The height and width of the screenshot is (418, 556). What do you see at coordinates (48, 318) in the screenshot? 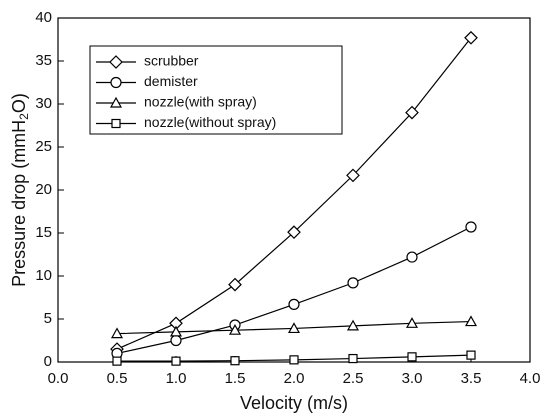
I see `y-tick-label: 5` at bounding box center [48, 318].